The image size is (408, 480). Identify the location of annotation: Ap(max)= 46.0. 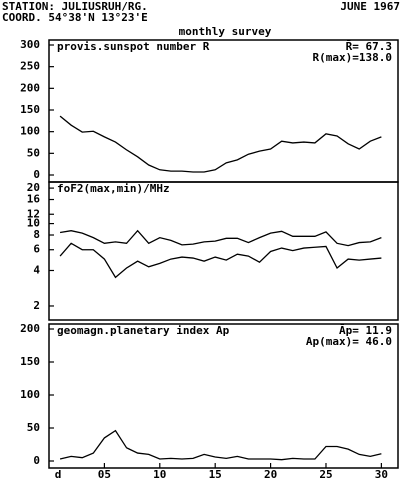
(349, 341).